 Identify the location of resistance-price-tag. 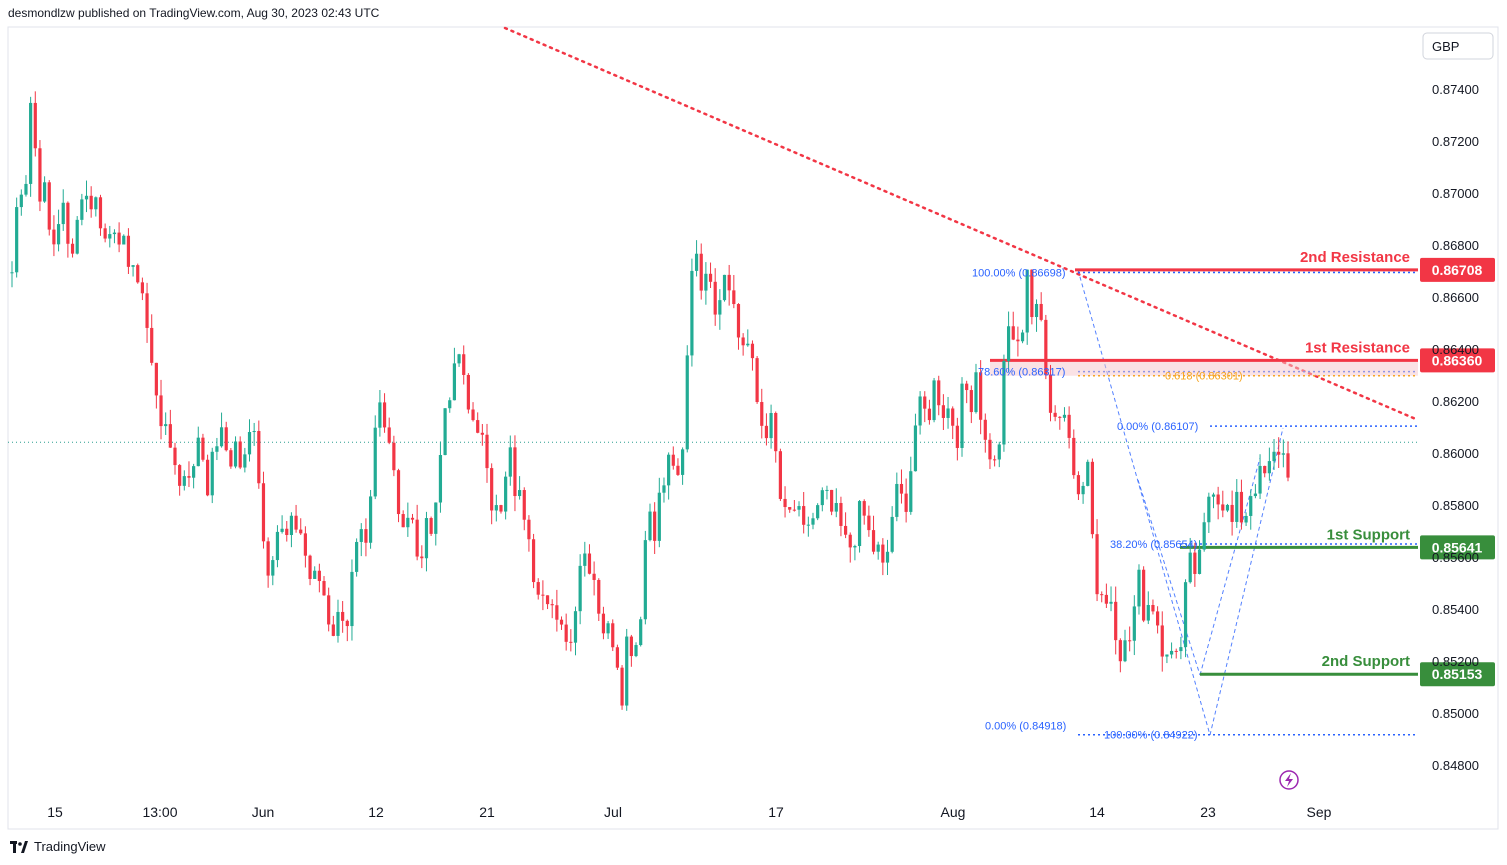
(1457, 360).